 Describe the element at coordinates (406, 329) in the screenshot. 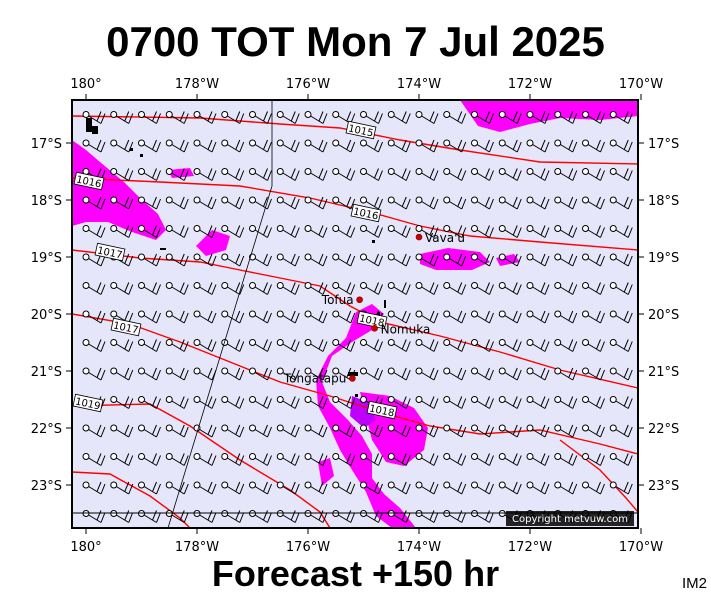

I see `place-label: Nomuka` at that location.